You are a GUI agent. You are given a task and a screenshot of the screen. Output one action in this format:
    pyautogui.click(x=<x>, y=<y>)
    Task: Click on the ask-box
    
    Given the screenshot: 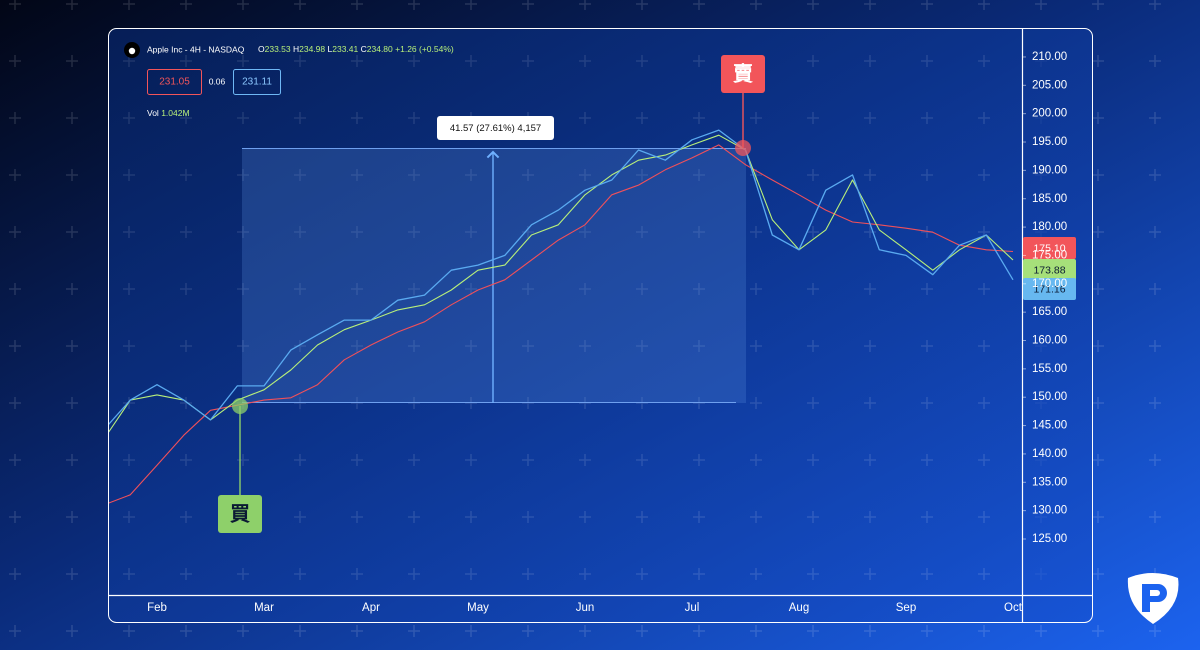 What is the action you would take?
    pyautogui.click(x=257, y=82)
    